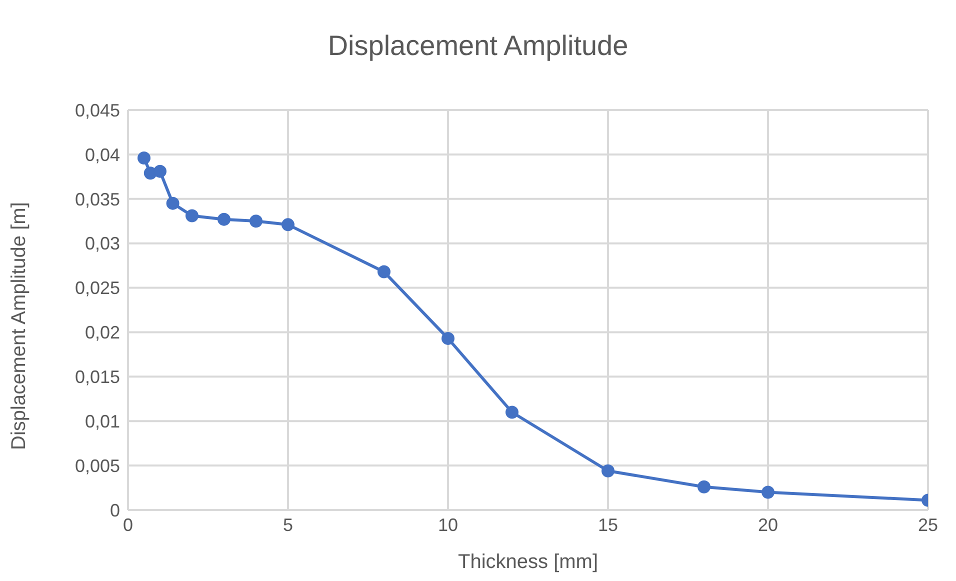  Describe the element at coordinates (102, 244) in the screenshot. I see `y-tick-label: 0,03` at that location.